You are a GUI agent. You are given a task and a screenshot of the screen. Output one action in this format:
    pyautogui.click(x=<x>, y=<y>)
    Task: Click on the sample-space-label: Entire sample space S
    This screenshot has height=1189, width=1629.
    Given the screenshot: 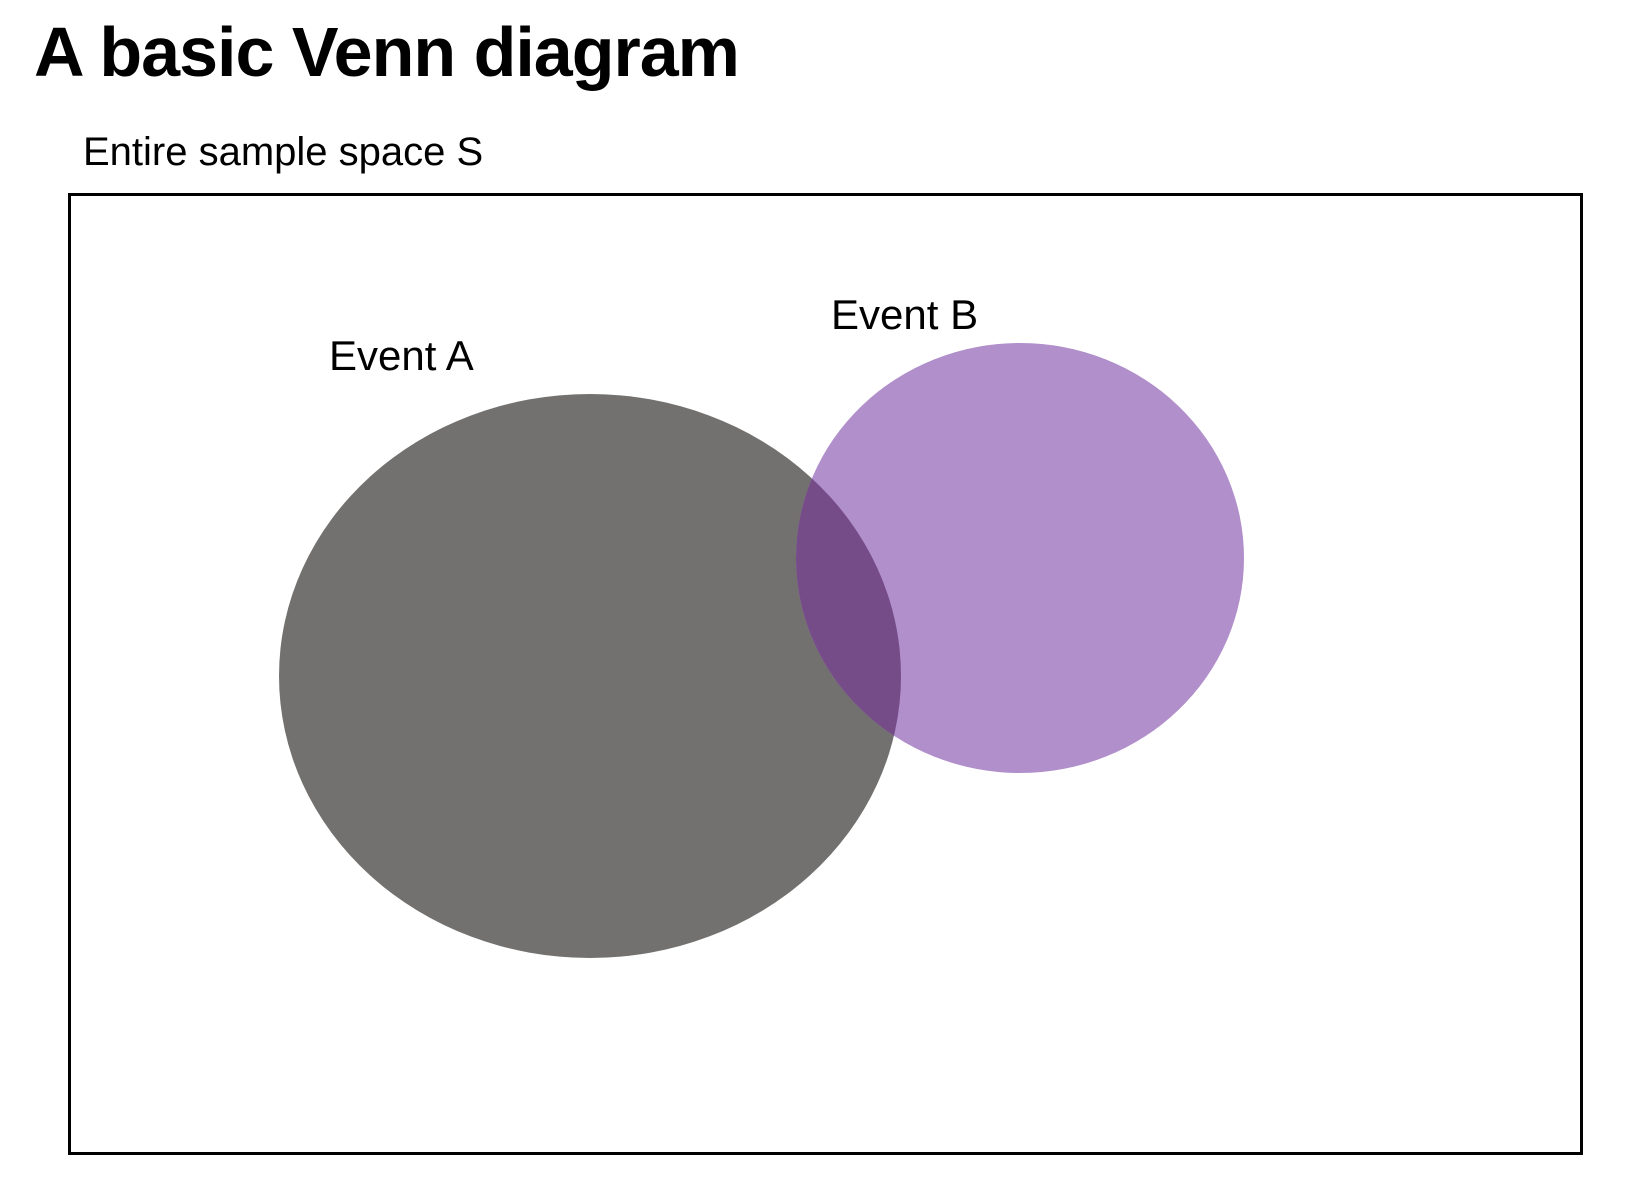 What is the action you would take?
    pyautogui.click(x=283, y=152)
    